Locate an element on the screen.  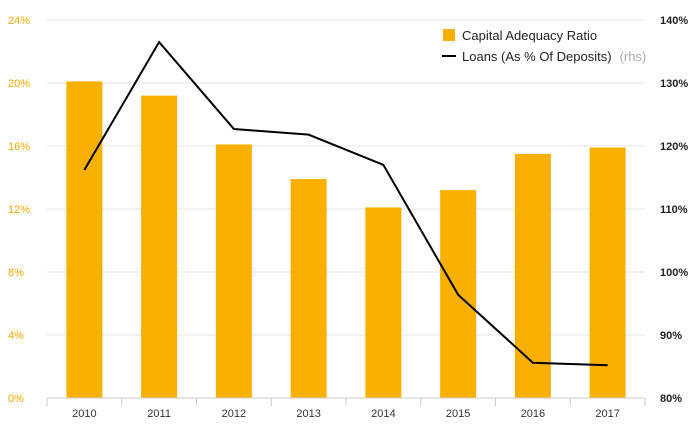
y-left-tick-label: 16% is located at coordinates (19, 147).